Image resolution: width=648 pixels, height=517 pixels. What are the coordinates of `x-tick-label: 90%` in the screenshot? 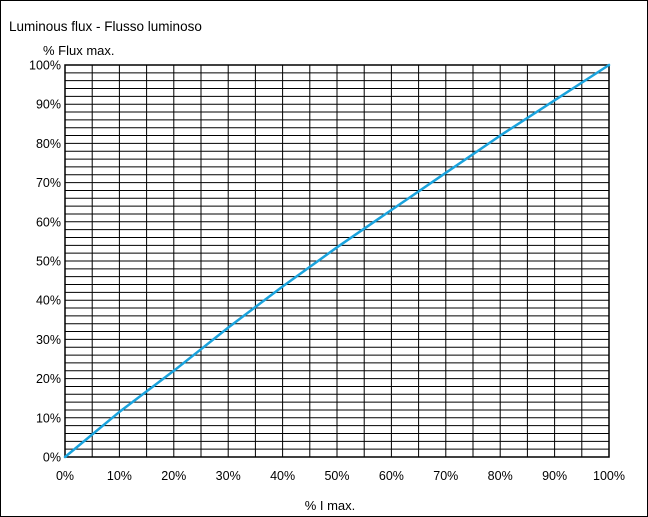 It's located at (554, 476).